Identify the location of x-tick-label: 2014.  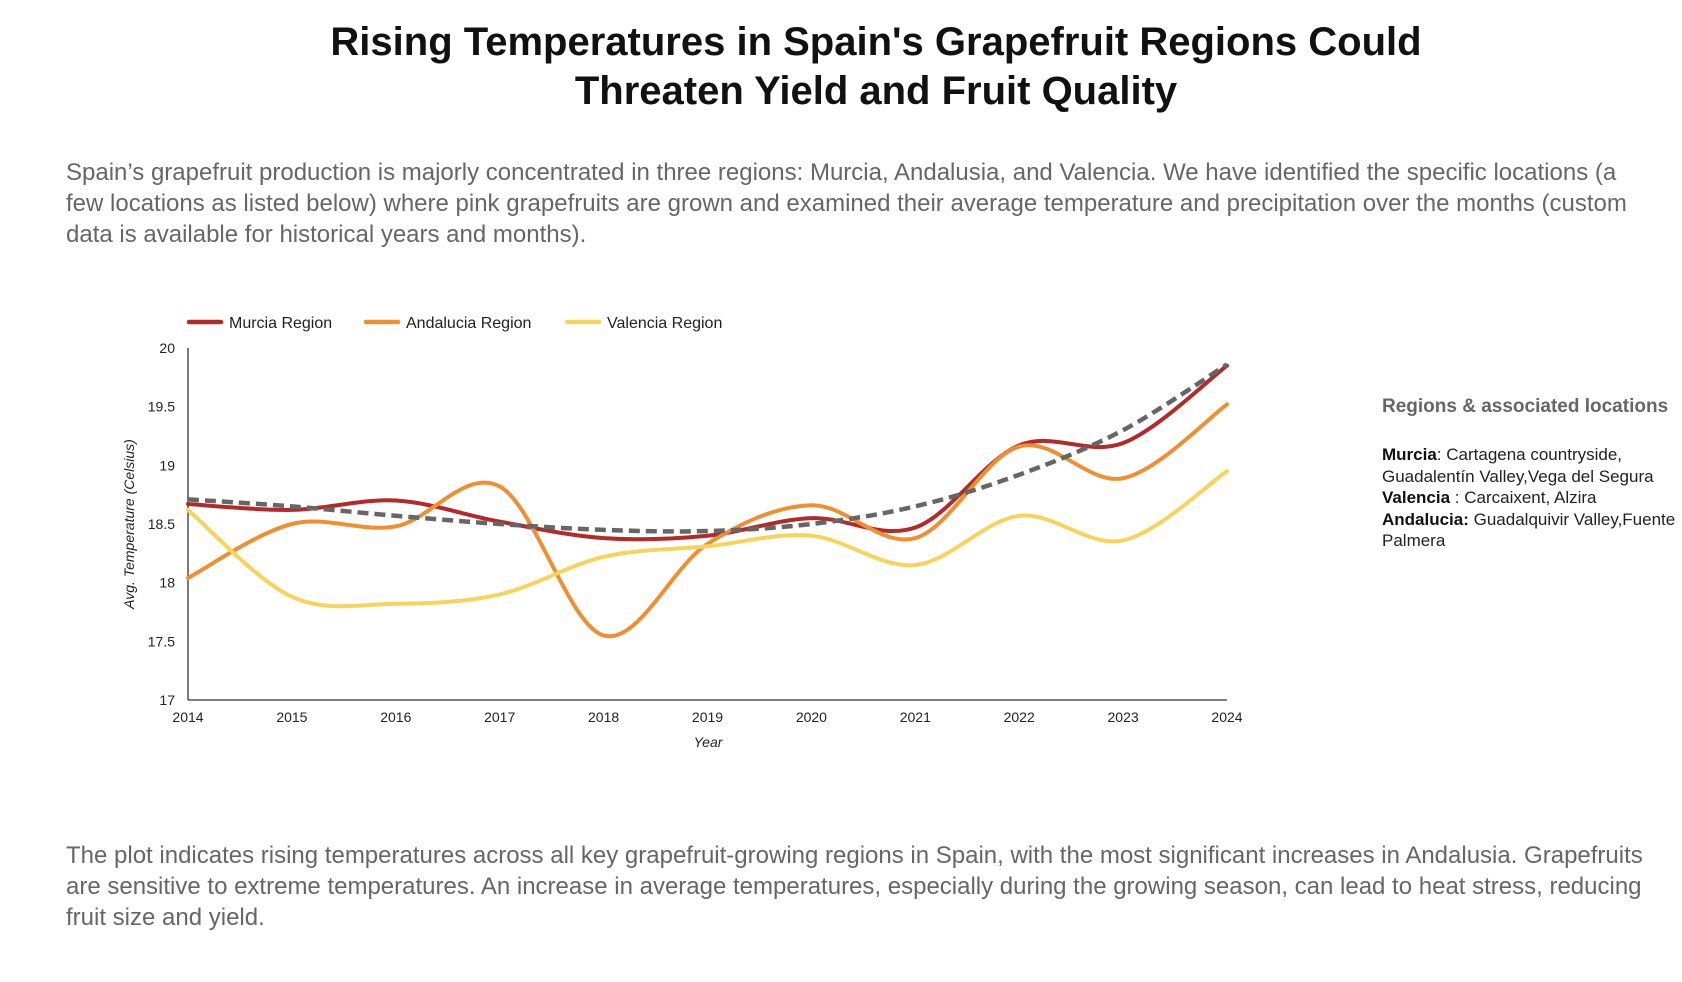
(187, 717).